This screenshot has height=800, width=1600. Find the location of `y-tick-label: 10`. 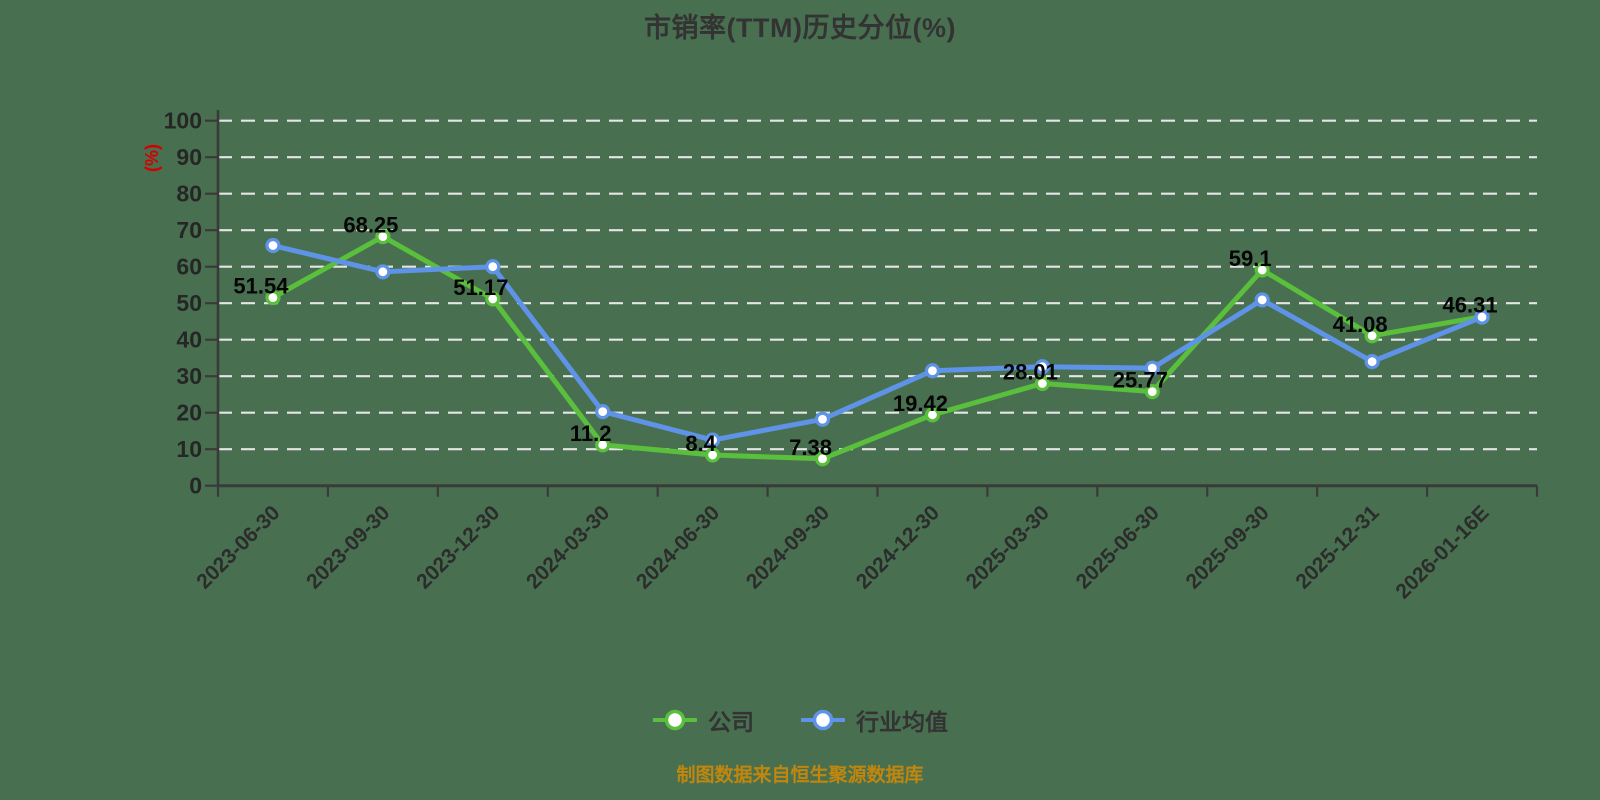

y-tick-label: 10 is located at coordinates (189, 449).